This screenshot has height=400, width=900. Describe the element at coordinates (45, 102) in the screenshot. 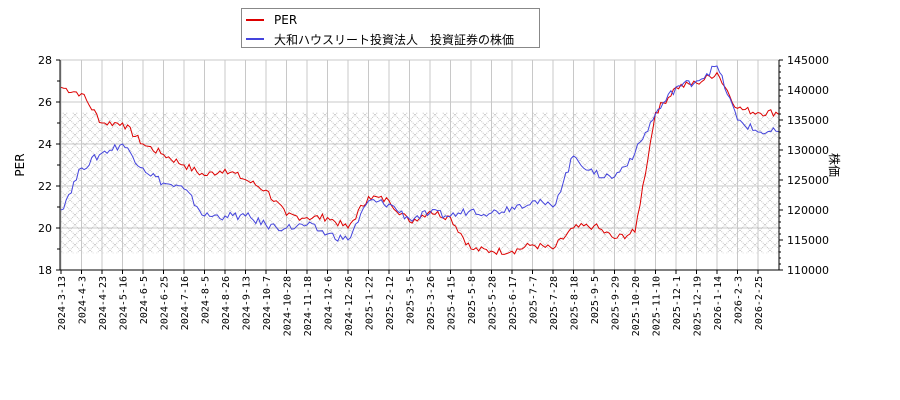

I see `left-tick-label: 26` at that location.